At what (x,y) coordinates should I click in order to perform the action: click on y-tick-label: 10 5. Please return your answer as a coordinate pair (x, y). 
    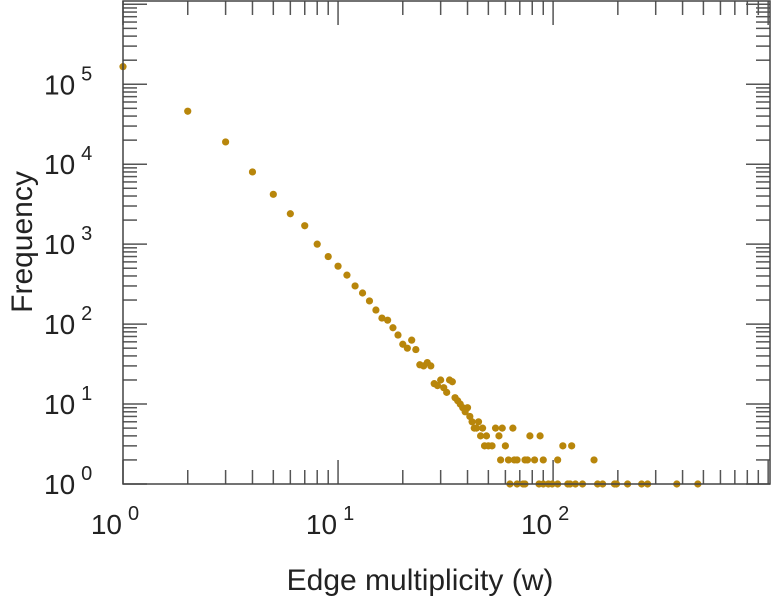
    Looking at the image, I should click on (68, 81).